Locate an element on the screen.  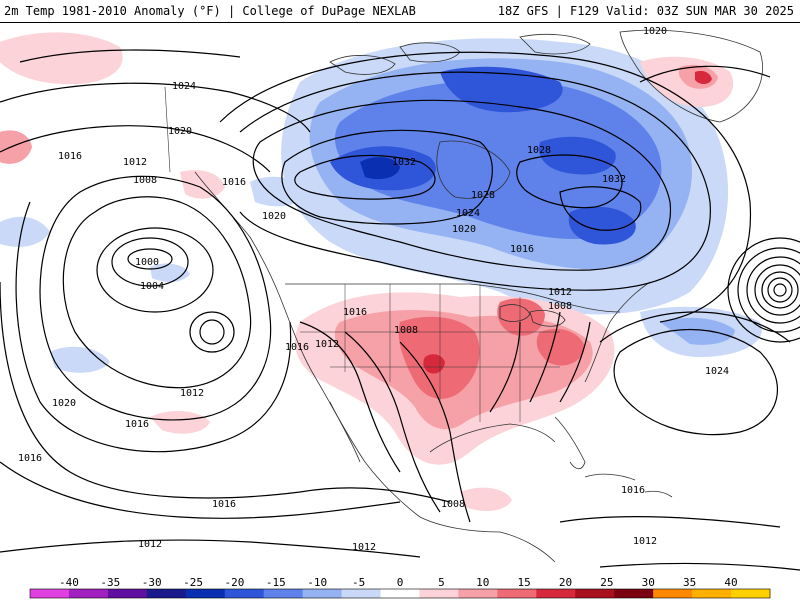
colorbar-tick-label: -5 is located at coordinates (358, 582).